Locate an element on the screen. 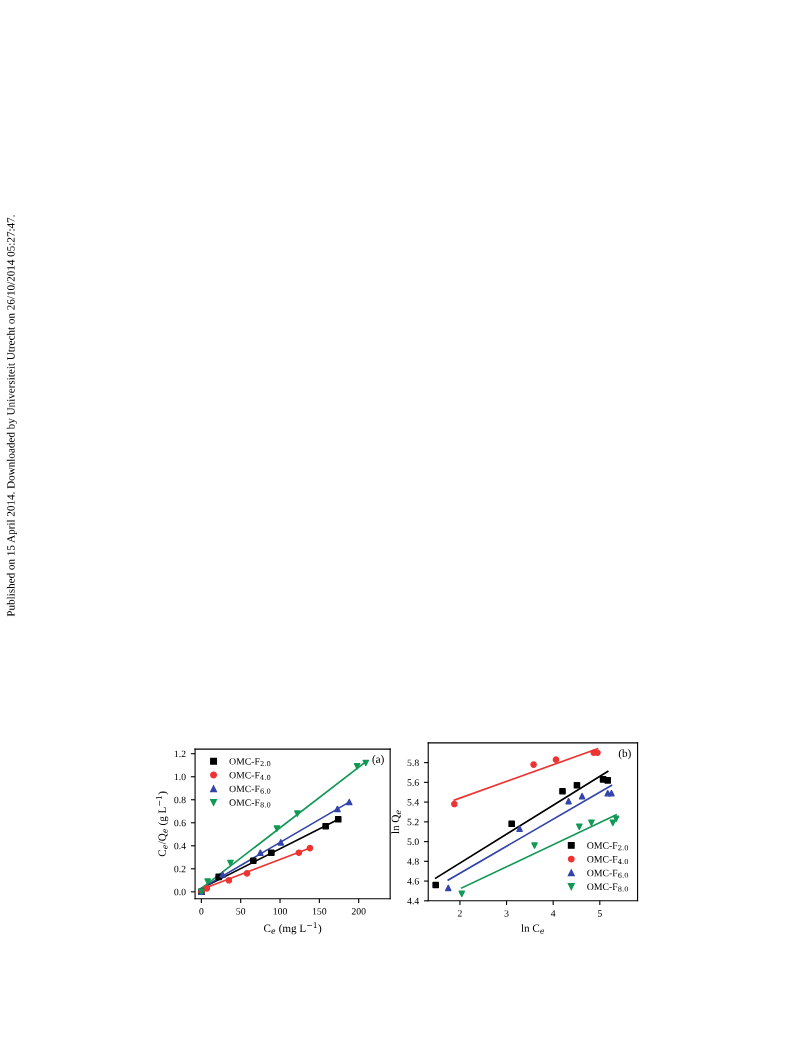  y-tick-label: 4.8 is located at coordinates (413, 861).